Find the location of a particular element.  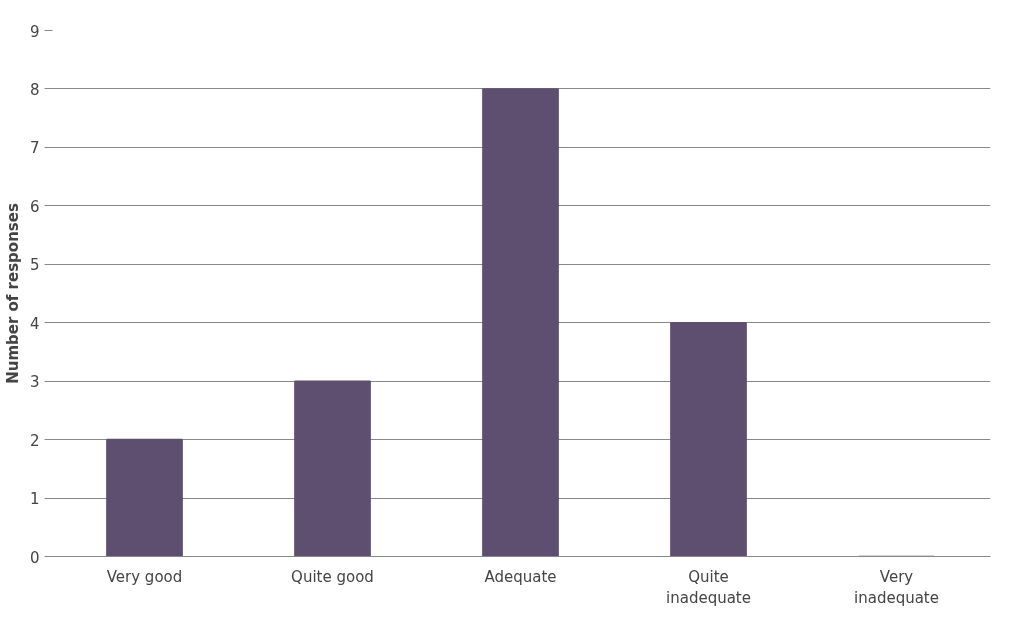

y-tick-label: 1 is located at coordinates (34, 499).